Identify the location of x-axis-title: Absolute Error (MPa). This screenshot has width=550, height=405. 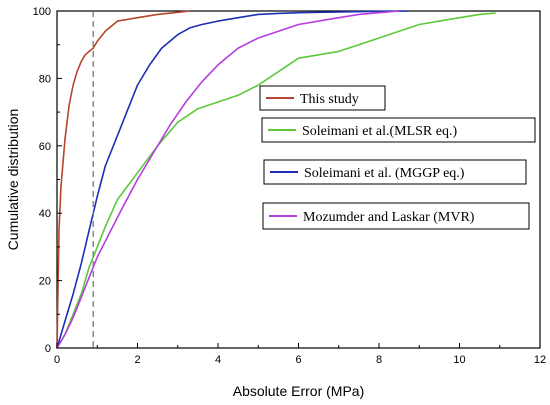
(298, 391).